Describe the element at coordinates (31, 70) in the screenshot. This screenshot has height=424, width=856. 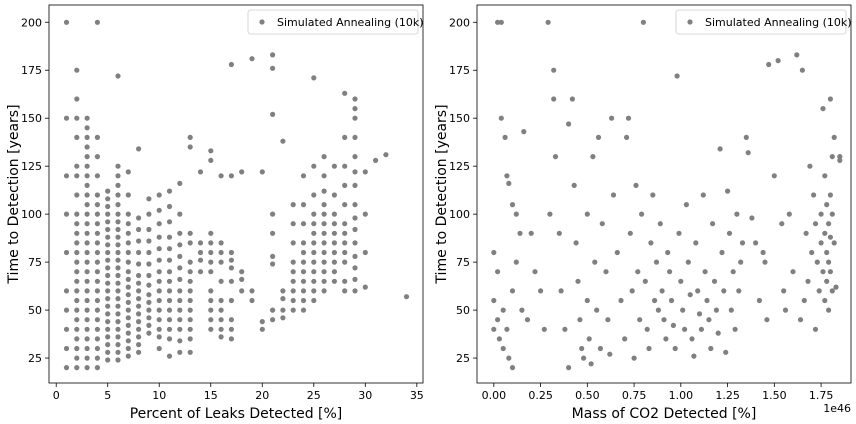
I see `y-tick-label: 175` at that location.